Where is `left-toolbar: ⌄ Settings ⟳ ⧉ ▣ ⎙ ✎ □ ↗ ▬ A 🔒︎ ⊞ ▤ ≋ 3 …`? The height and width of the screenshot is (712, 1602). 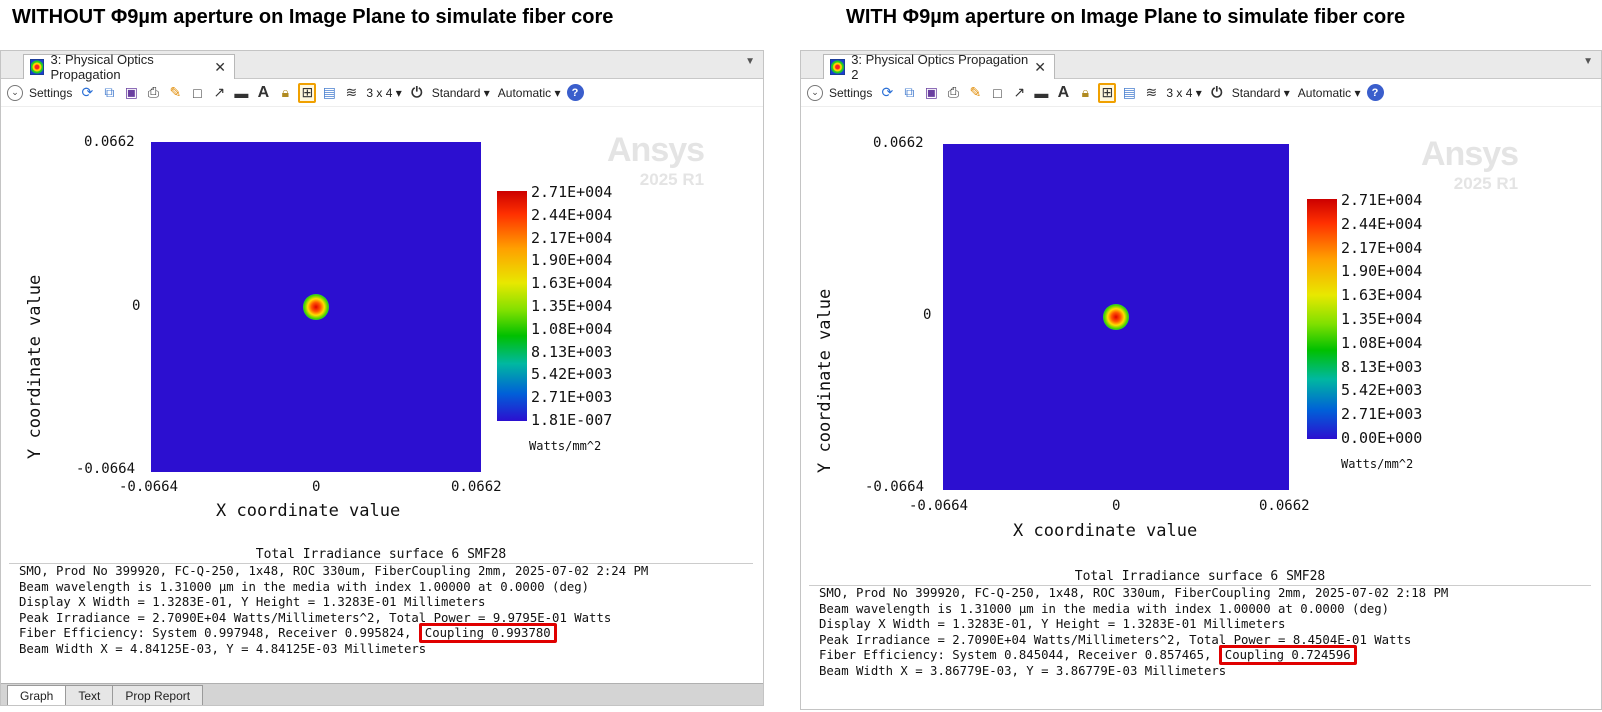
left-toolbar: ⌄ Settings ⟳ ⧉ ▣ ⎙ ✎ □ ↗ ▬ A 🔒︎ ⊞ ▤ ≋ 3 … is located at coordinates (382, 93).